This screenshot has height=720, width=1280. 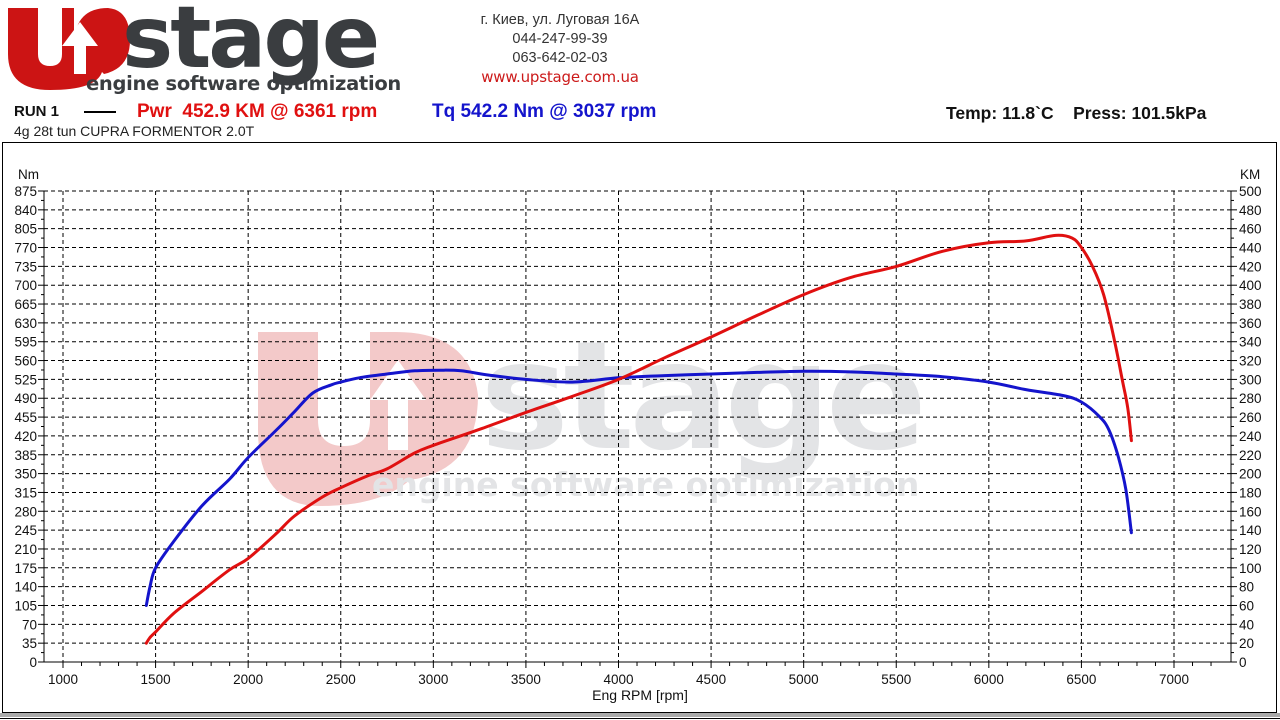 I want to click on svg-text: 60, so click(x=1246, y=605).